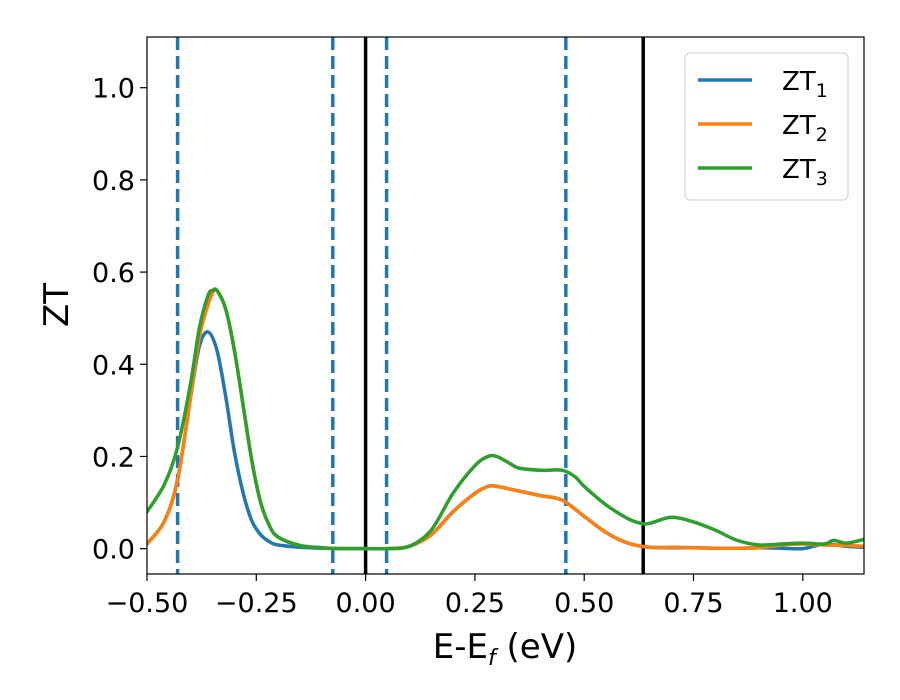 The width and height of the screenshot is (900, 700). Describe the element at coordinates (113, 181) in the screenshot. I see `y-tick-label: 0.8` at that location.